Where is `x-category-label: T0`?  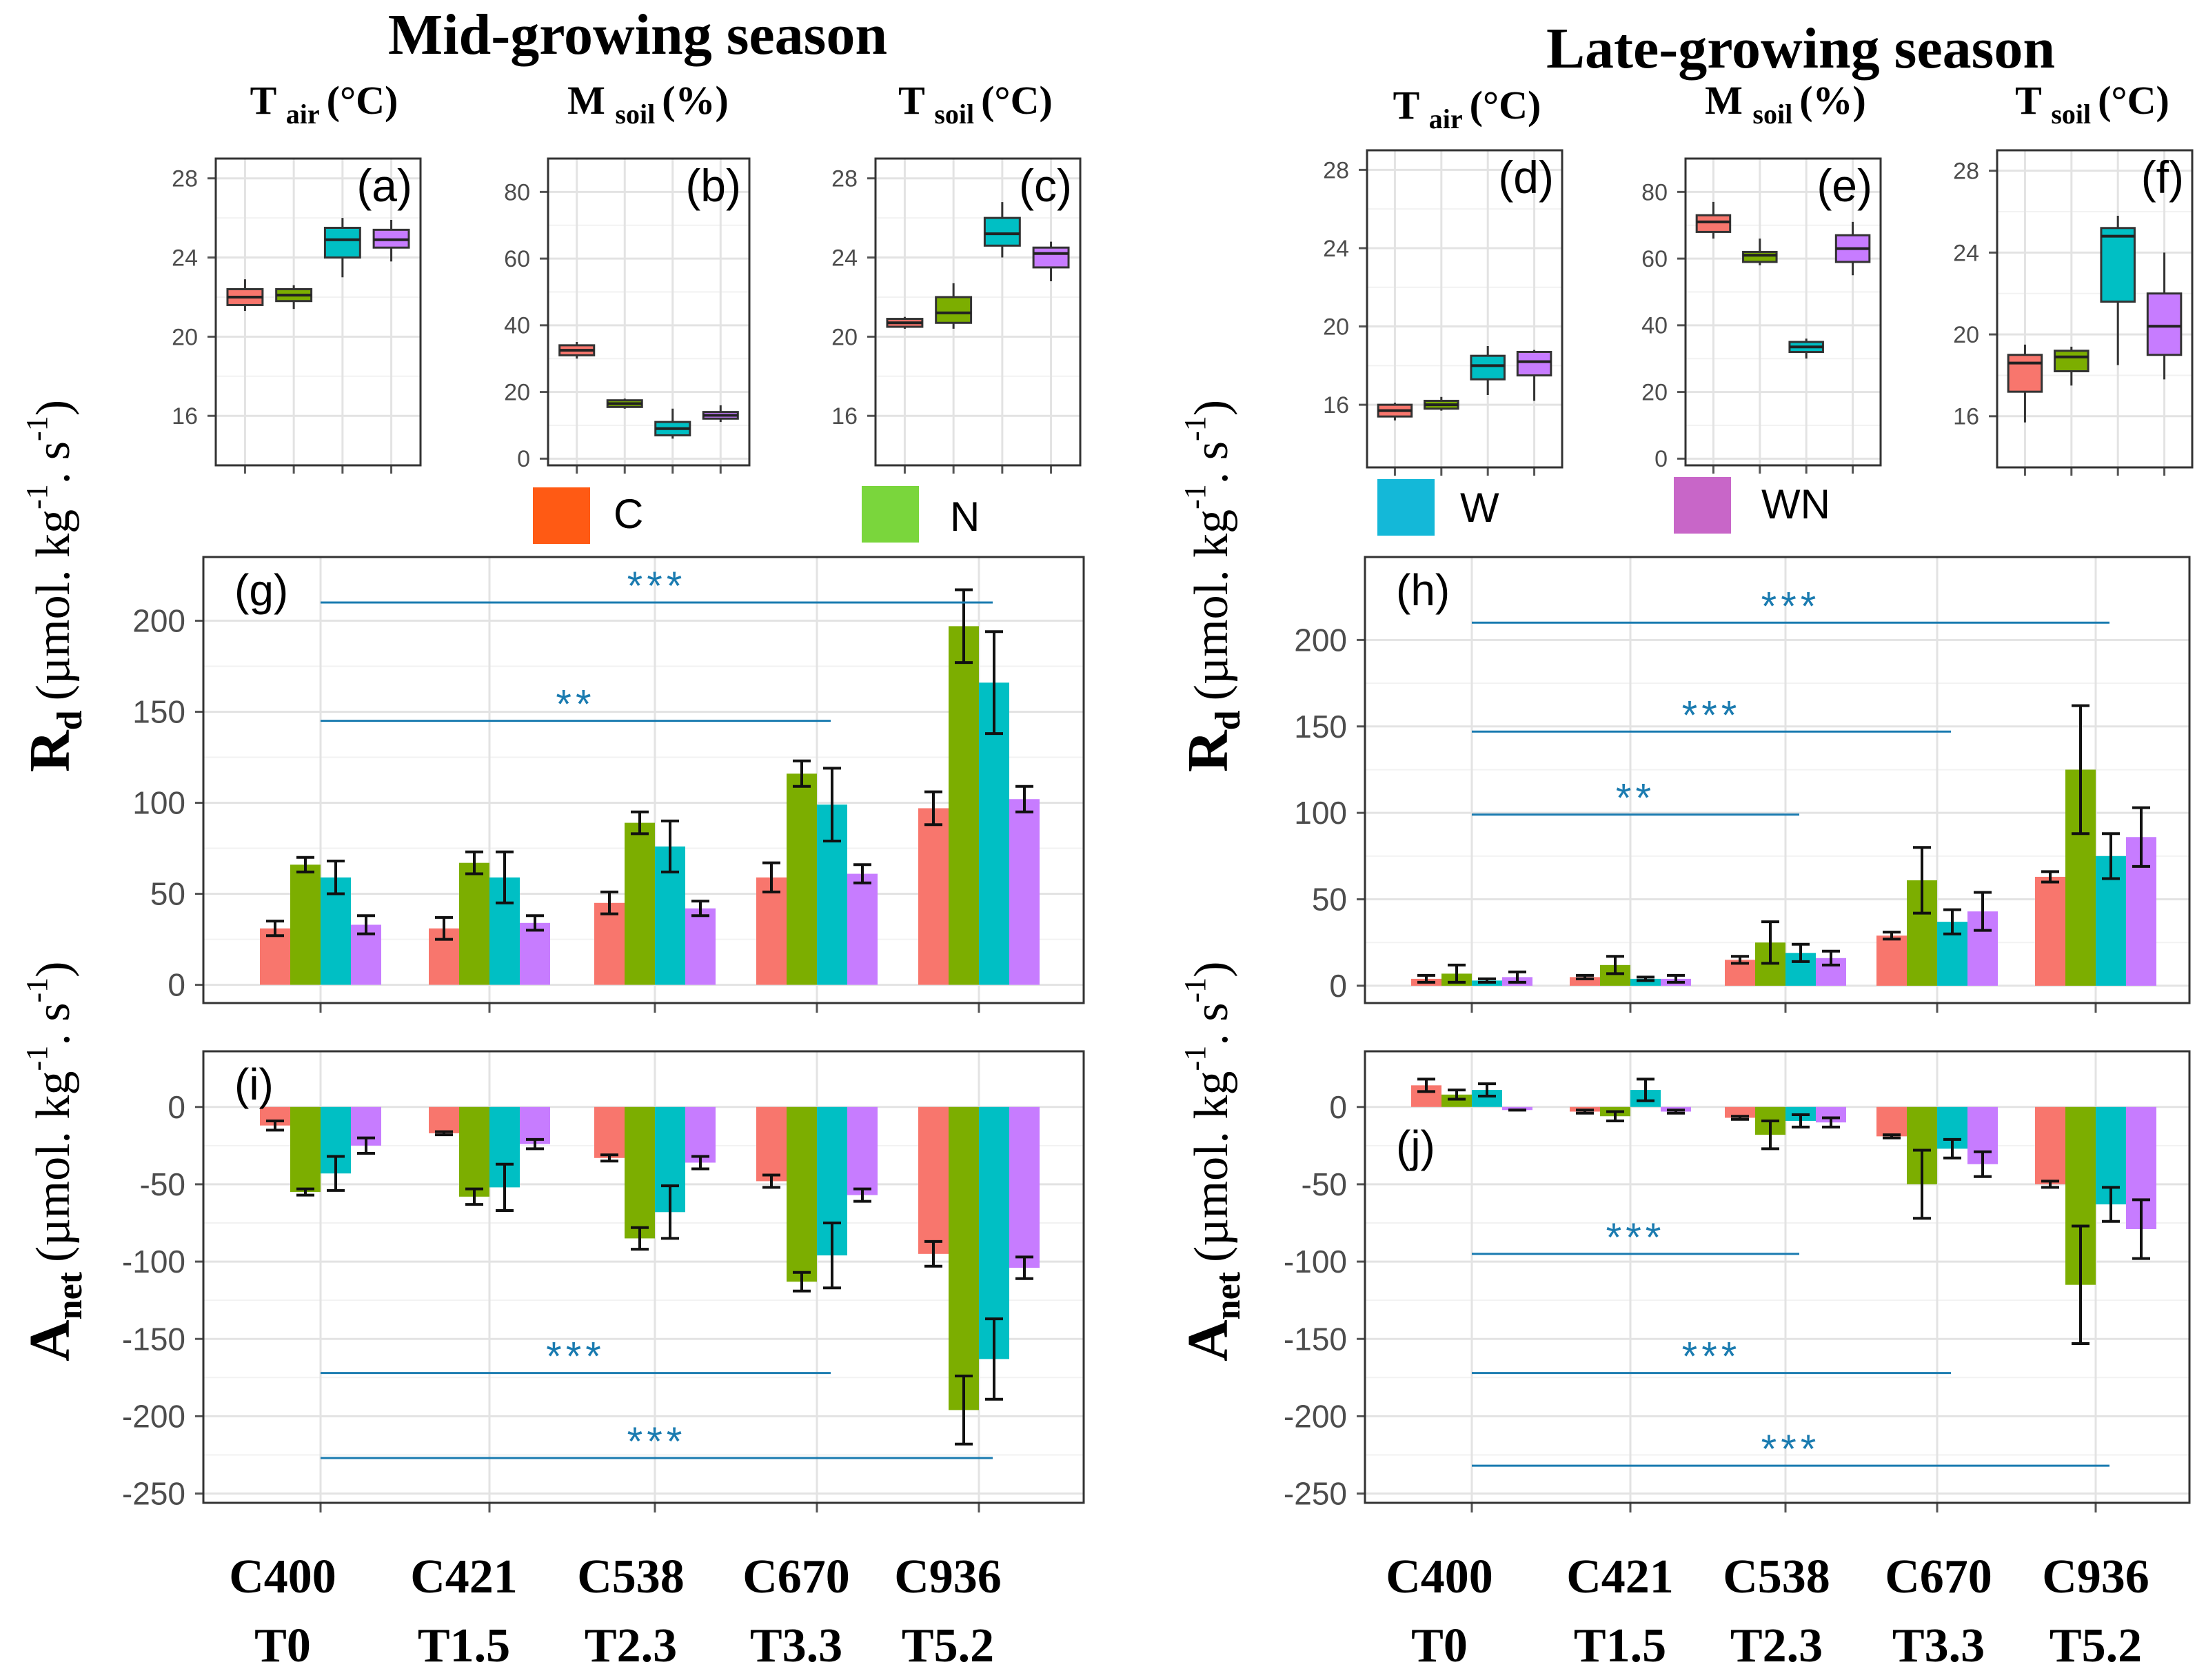 x-category-label: T0 is located at coordinates (1439, 1645).